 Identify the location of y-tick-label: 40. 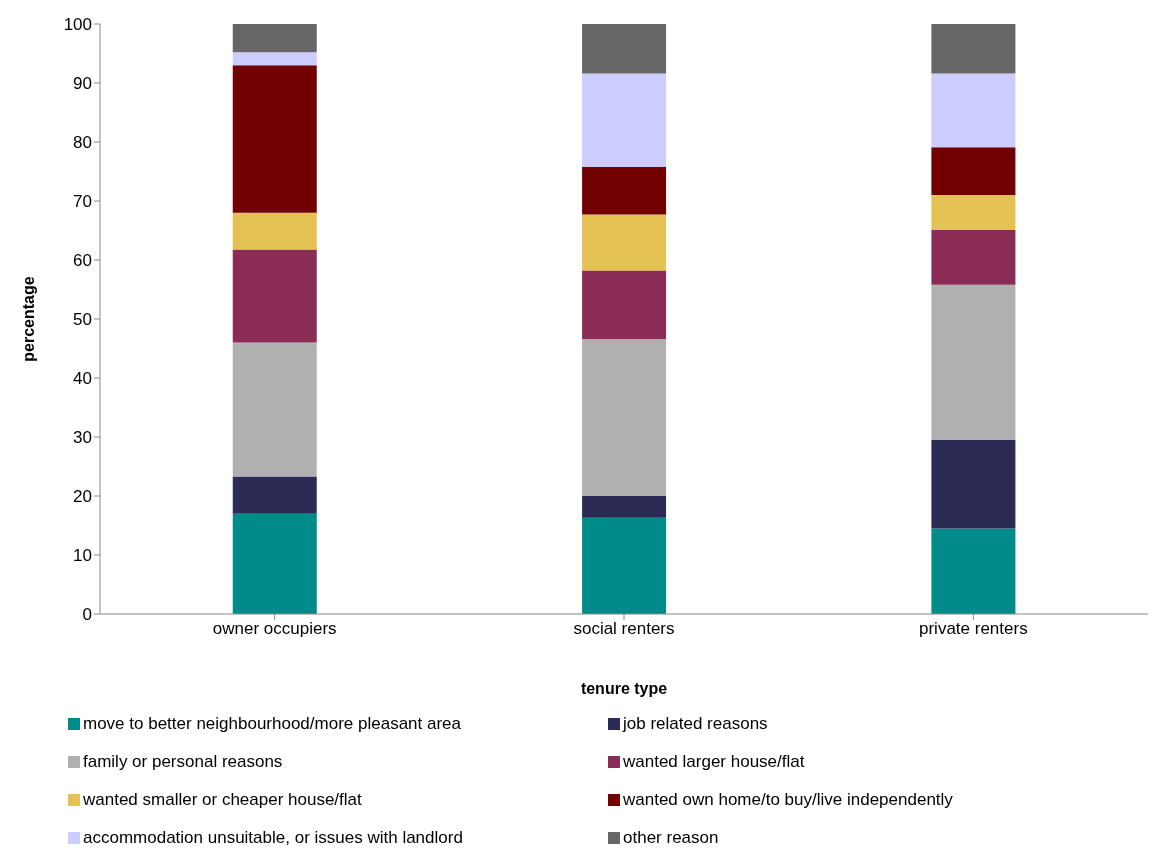
(82, 379).